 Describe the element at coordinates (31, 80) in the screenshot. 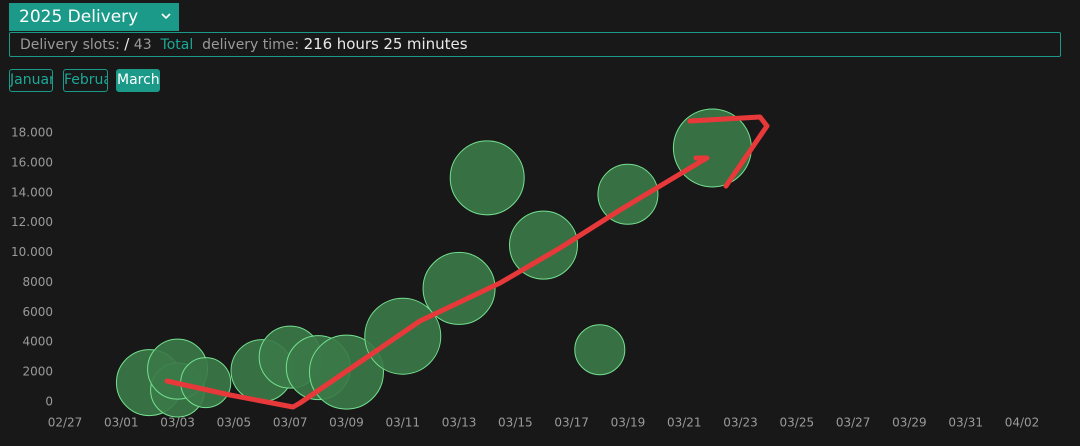

I see `month-tab: January` at that location.